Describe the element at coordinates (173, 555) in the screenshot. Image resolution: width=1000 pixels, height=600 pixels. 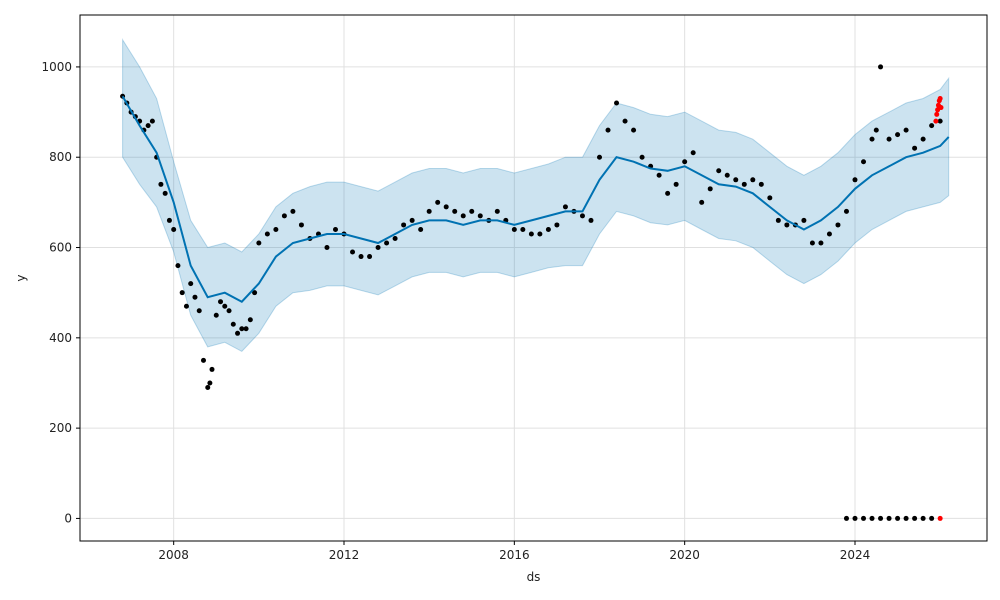
I see `x-tick-label: 2008` at that location.